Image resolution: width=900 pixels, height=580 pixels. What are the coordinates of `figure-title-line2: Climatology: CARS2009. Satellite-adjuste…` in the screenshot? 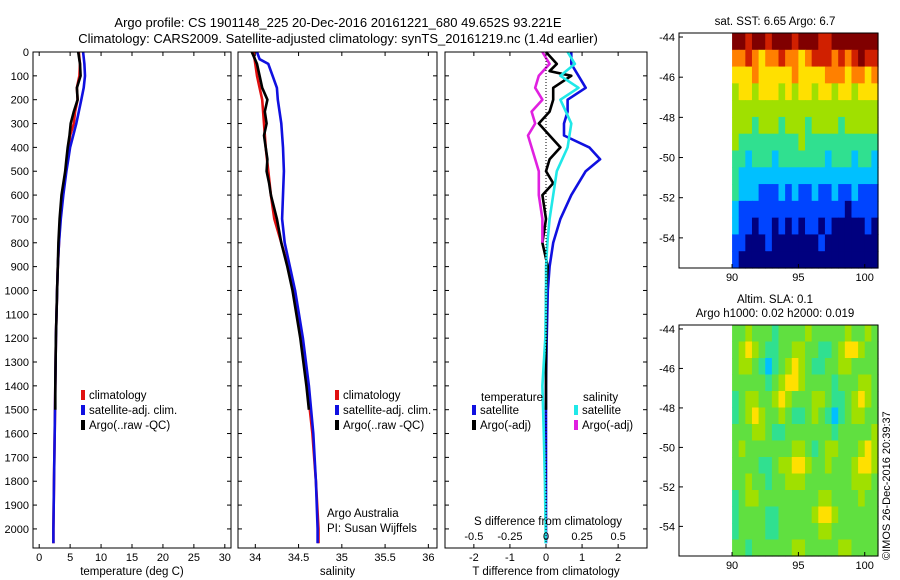 It's located at (338, 38).